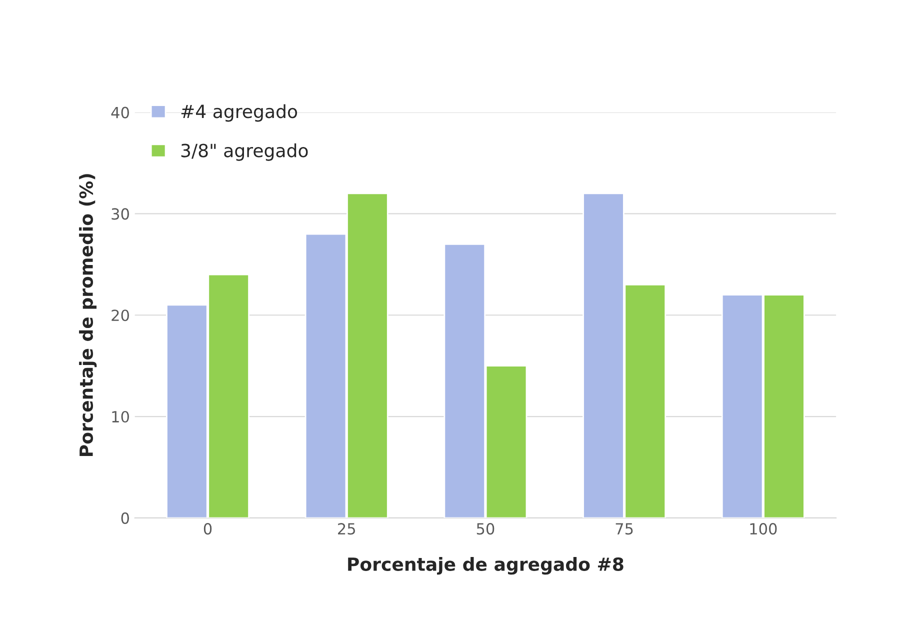  Describe the element at coordinates (88, 315) in the screenshot. I see `y-axis-title: Porcentaje de promedio (%)` at that location.